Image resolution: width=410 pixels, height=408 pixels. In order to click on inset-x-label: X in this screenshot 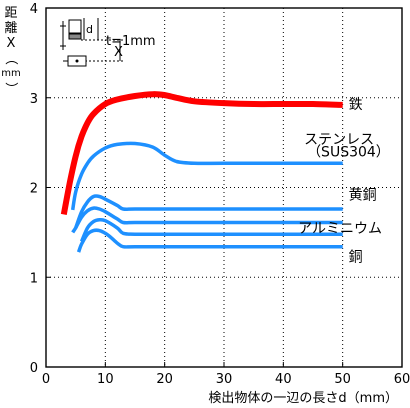, I will do `click(118, 52)`.